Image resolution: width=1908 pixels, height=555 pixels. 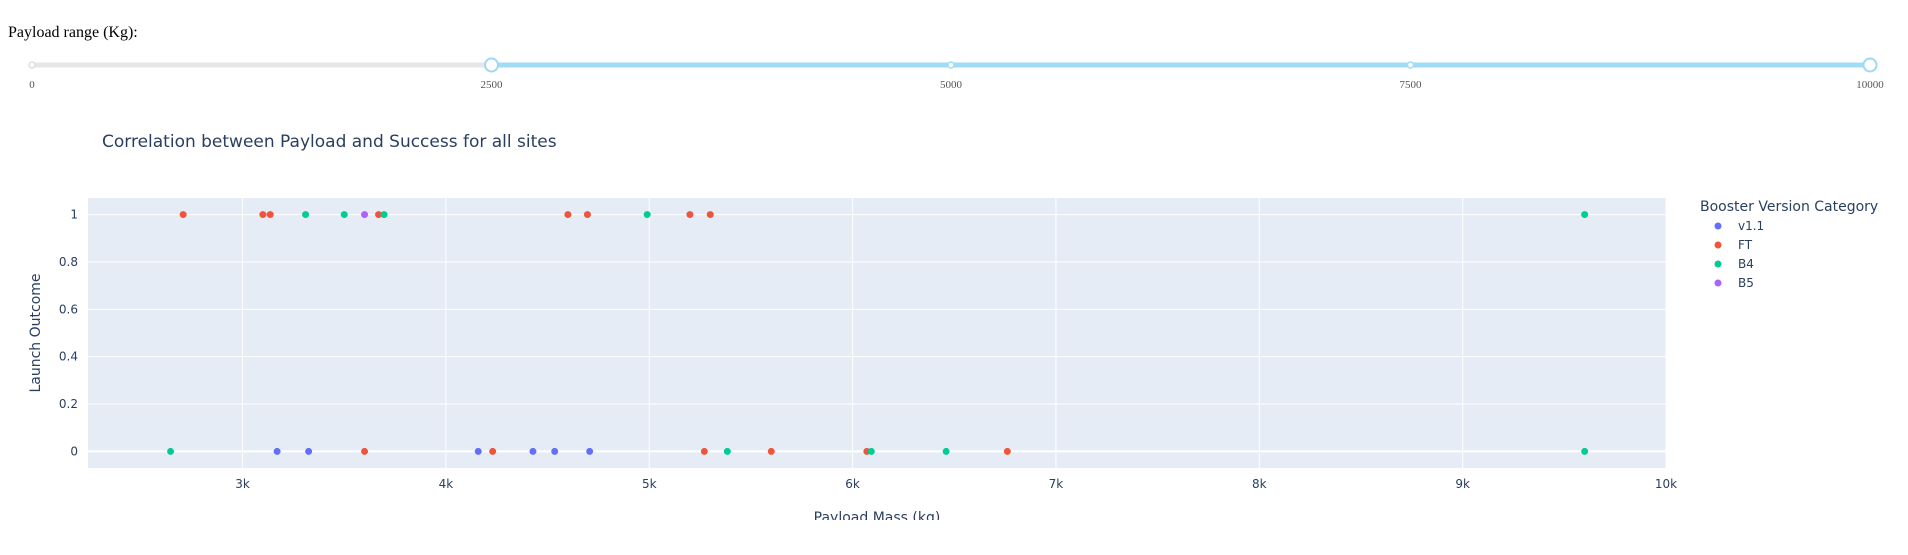 What do you see at coordinates (1259, 484) in the screenshot?
I see `x-tick-label: 8k` at bounding box center [1259, 484].